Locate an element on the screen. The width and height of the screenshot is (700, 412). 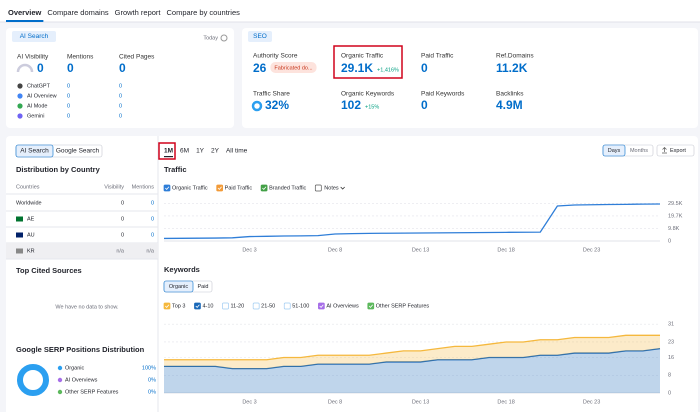
metric-value: 102 is located at coordinates (351, 105).